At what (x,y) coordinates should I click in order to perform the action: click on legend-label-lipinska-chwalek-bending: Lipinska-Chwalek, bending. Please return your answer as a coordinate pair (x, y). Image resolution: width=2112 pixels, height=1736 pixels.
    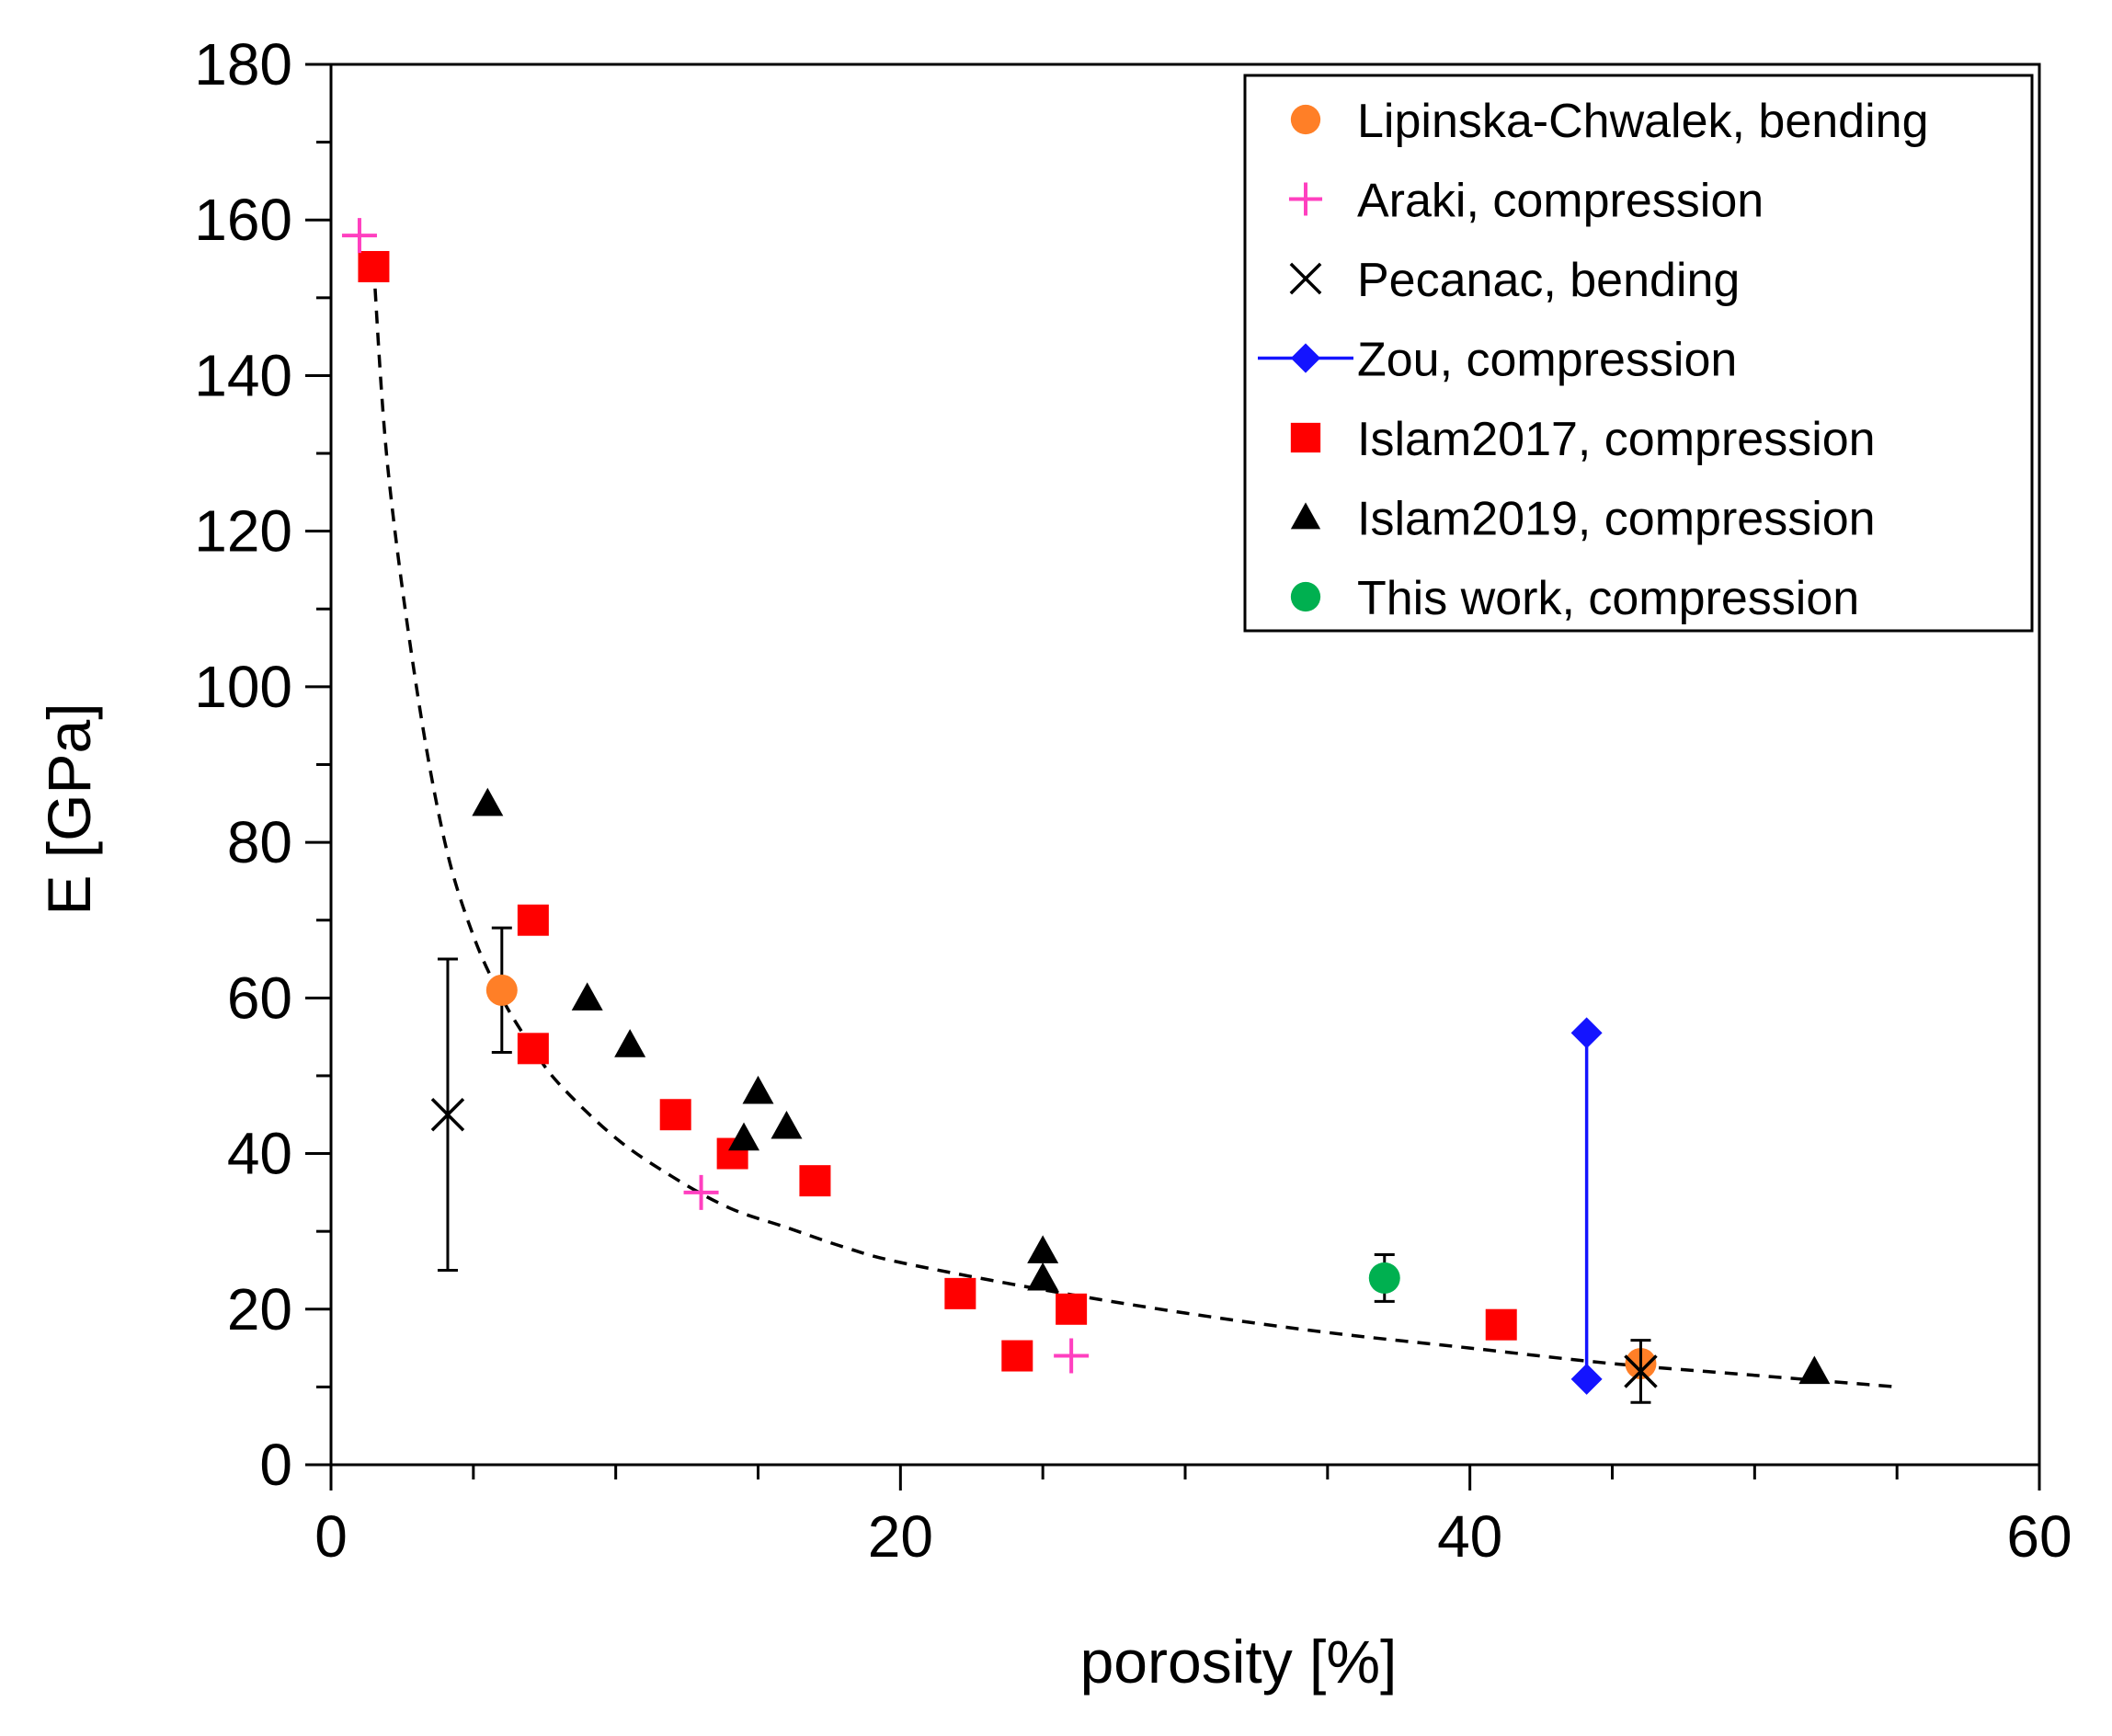
    Looking at the image, I should click on (1643, 121).